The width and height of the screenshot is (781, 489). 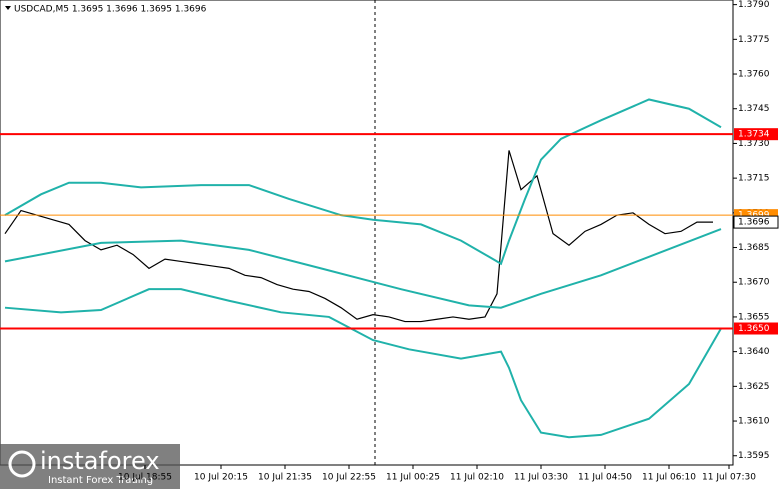 What do you see at coordinates (145, 478) in the screenshot?
I see `x-tick-label: 10 Jul 18:55` at bounding box center [145, 478].